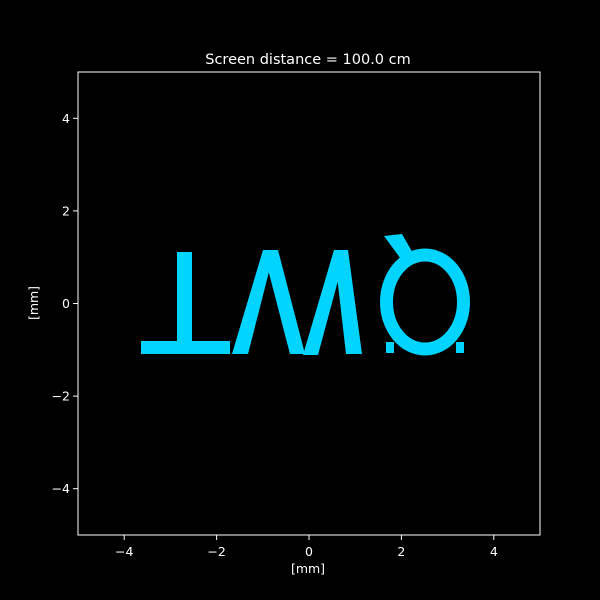 This screenshot has width=600, height=600. I want to click on y-axis: −4 −2 0 2 4, so click(65, 303).